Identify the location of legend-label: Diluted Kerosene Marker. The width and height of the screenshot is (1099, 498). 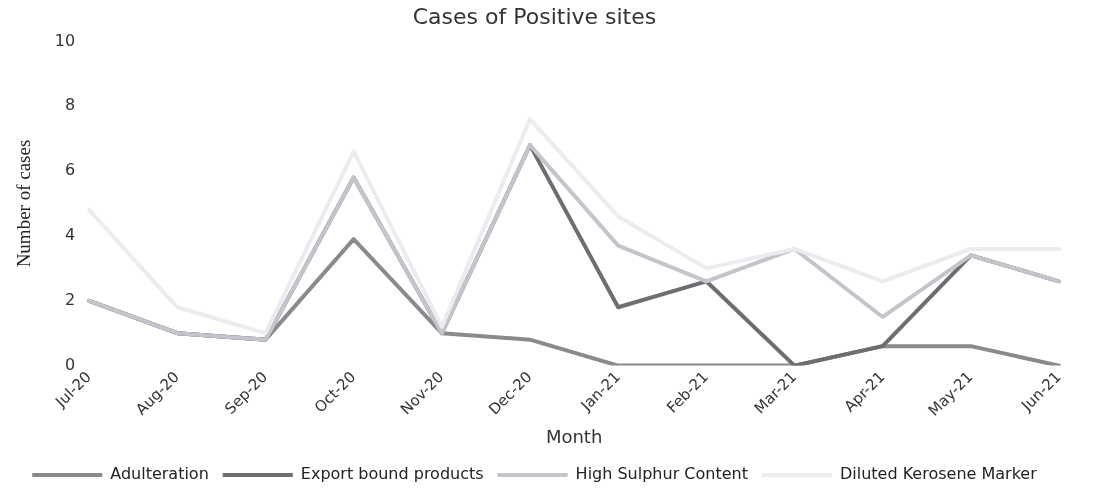
(938, 474).